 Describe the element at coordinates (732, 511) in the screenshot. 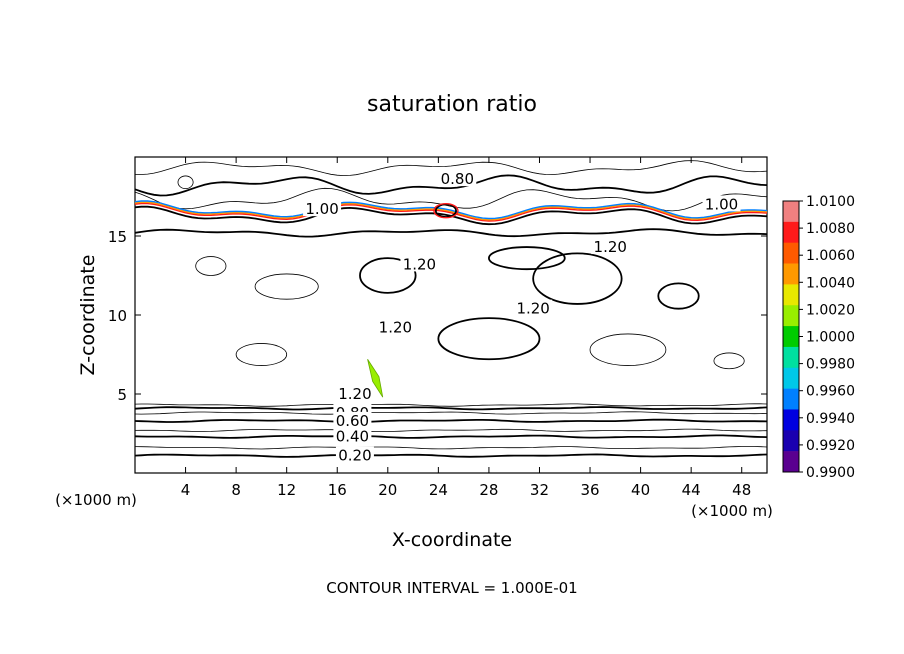

I see `x-unit-label: (×1000 m)` at that location.